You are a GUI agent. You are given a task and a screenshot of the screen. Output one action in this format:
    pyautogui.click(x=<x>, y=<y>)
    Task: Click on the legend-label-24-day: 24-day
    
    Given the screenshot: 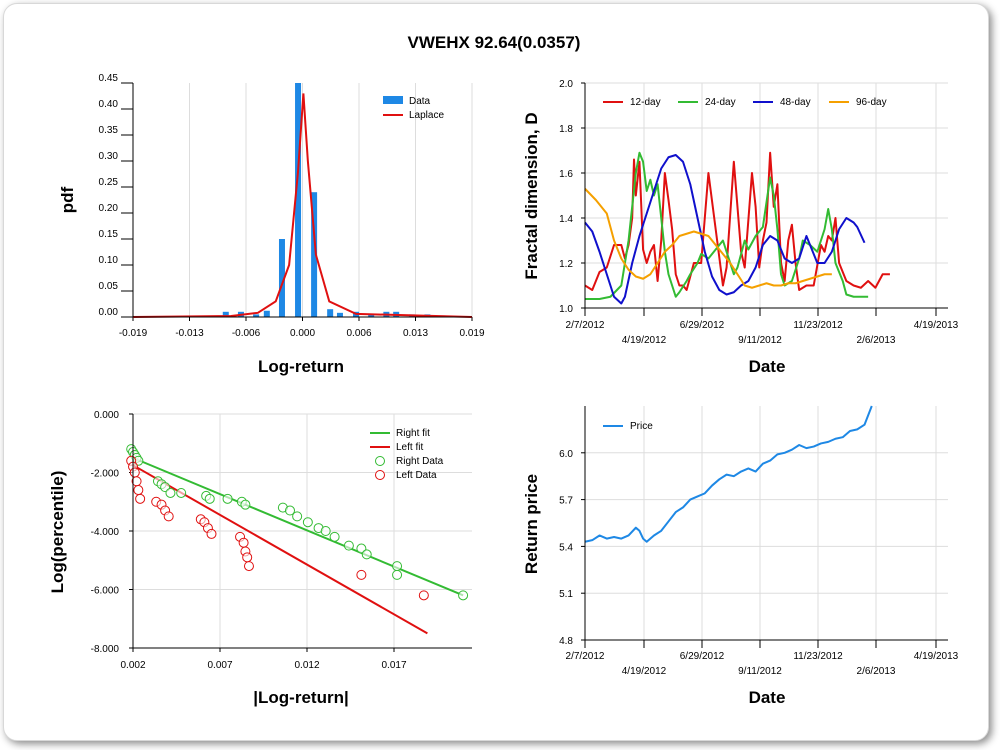 What is the action you would take?
    pyautogui.click(x=720, y=102)
    